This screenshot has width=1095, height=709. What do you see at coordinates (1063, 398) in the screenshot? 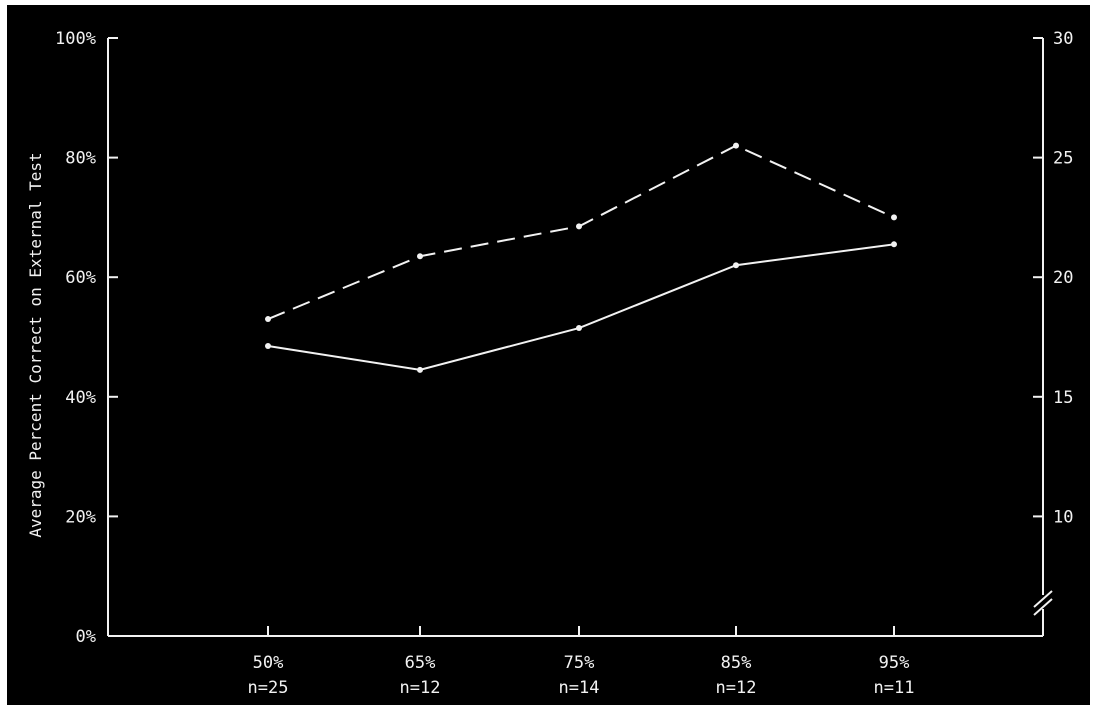
I see `y2-tick-label: 15` at bounding box center [1063, 398].